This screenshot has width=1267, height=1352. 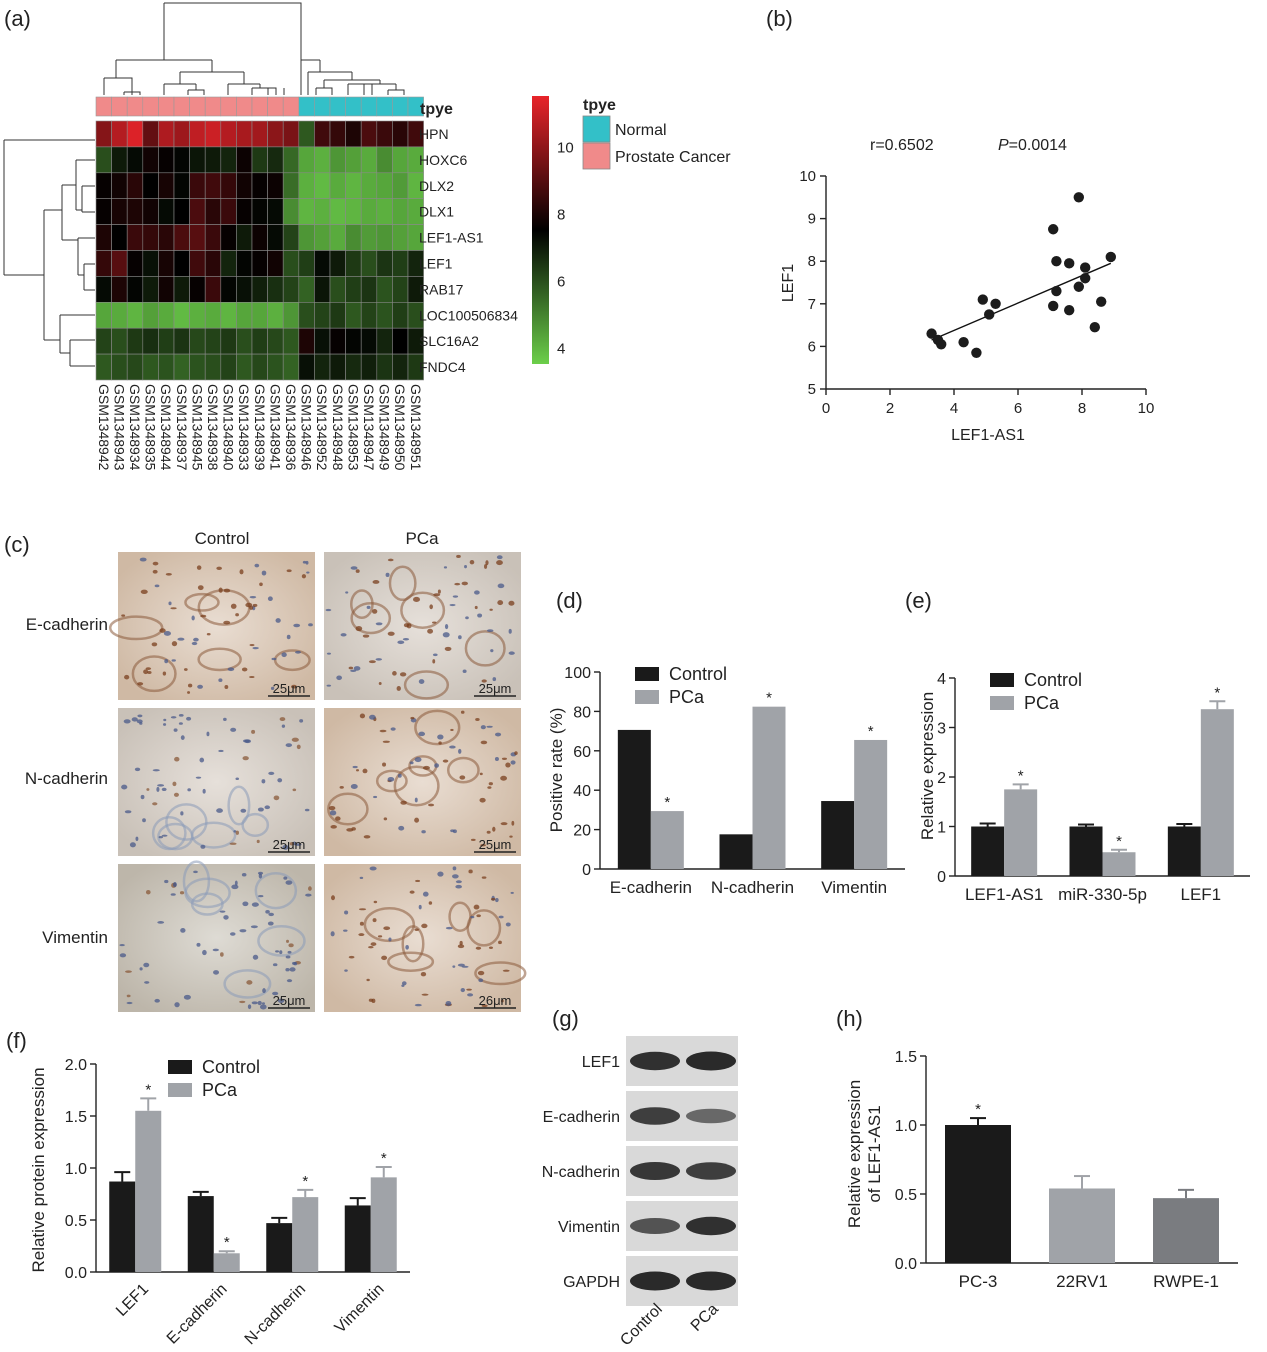 I want to click on row-label: FNDC4, so click(x=442, y=367).